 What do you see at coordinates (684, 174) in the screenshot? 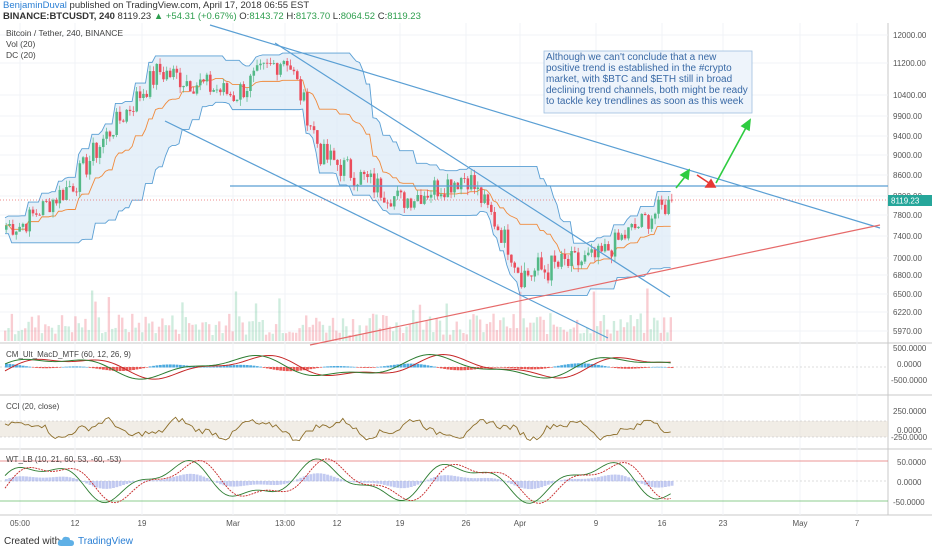
I see `arrow-up-1-head` at bounding box center [684, 174].